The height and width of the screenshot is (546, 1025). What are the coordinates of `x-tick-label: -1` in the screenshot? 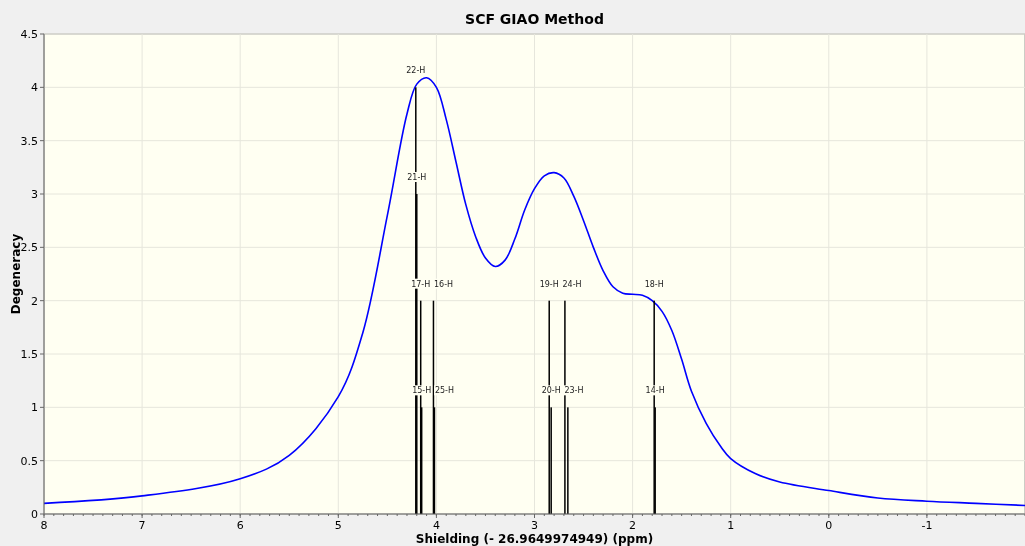 It's located at (927, 525).